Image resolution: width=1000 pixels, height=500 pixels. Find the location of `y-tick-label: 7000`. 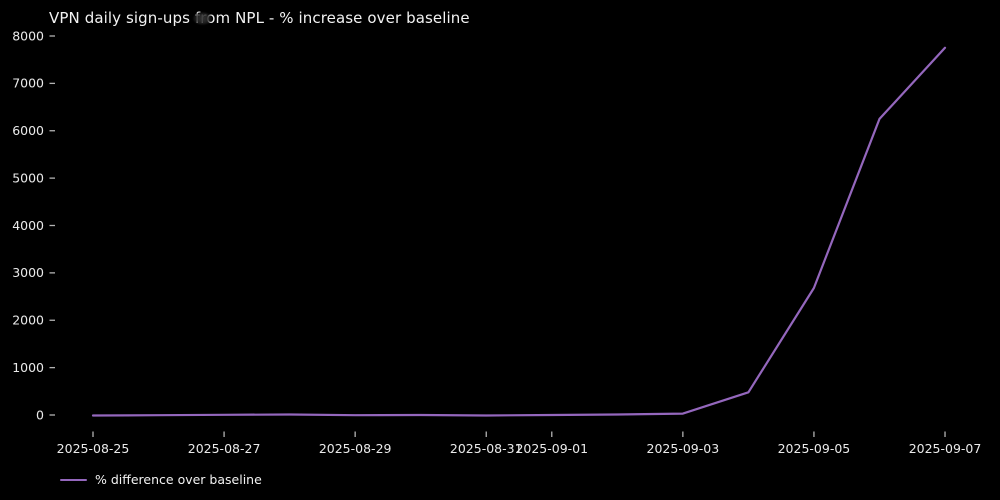

y-tick-label: 7000 is located at coordinates (28, 83).